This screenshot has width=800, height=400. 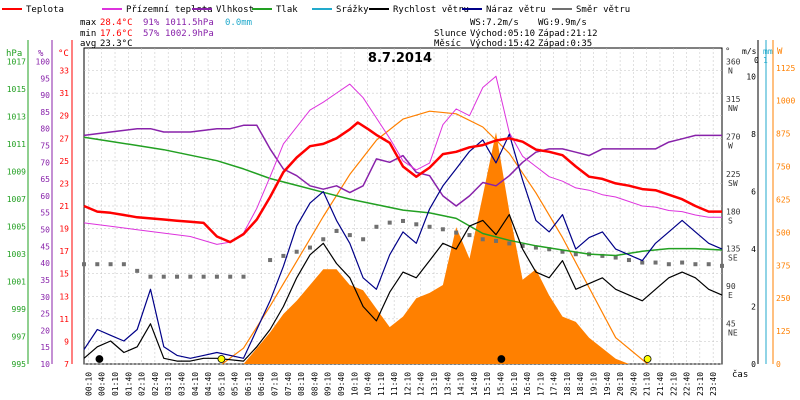 I want to click on time-tick-label: 08:10, so click(x=301, y=384).